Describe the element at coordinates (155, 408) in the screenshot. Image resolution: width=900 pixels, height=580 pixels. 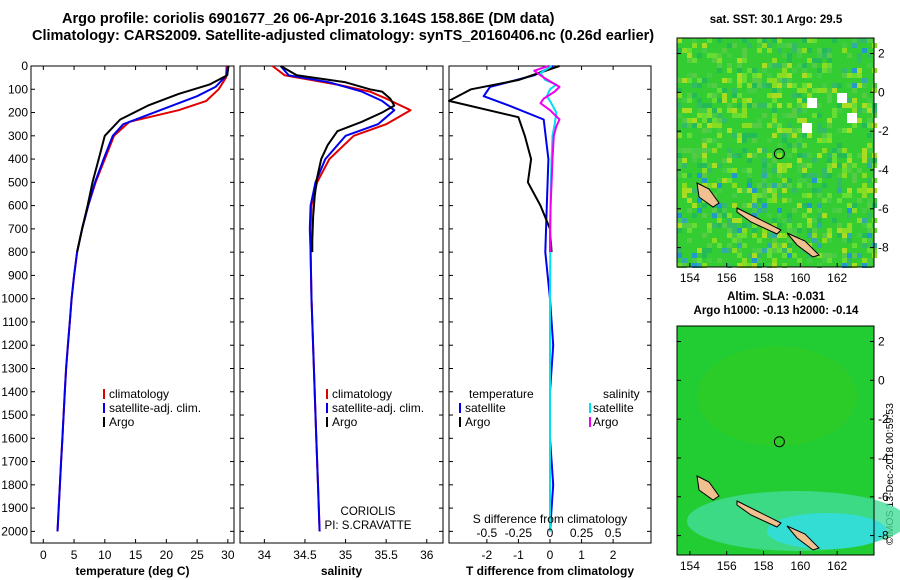
I see `legend-label: satellite-adj. clim.` at that location.